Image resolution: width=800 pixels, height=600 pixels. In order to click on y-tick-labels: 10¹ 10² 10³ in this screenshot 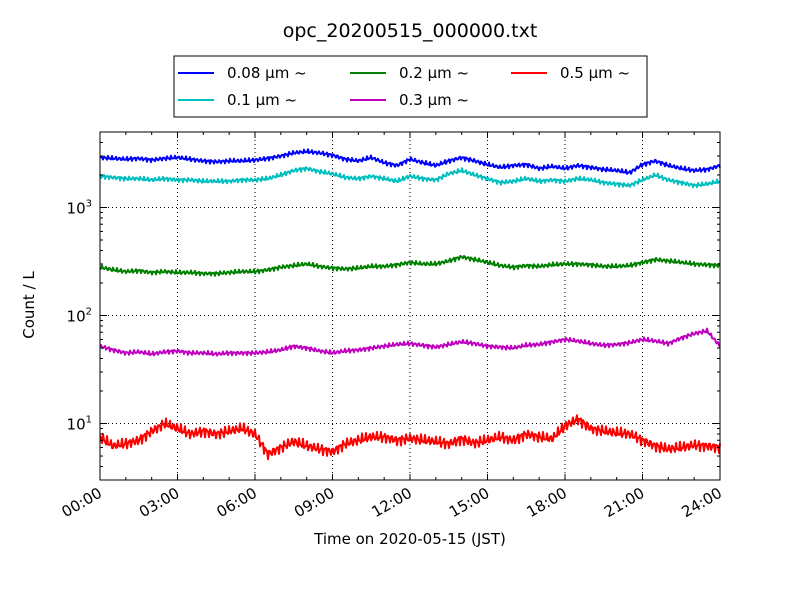, I will do `click(79, 315)`.